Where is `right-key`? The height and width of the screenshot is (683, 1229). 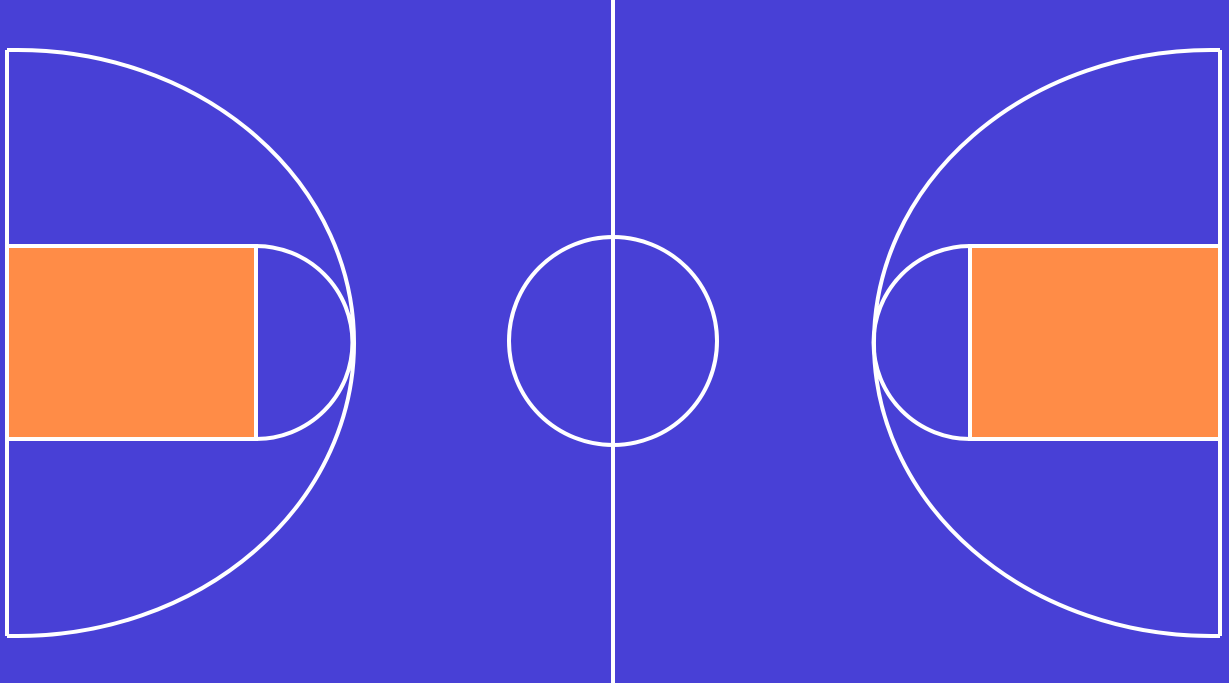 right-key is located at coordinates (1095, 342).